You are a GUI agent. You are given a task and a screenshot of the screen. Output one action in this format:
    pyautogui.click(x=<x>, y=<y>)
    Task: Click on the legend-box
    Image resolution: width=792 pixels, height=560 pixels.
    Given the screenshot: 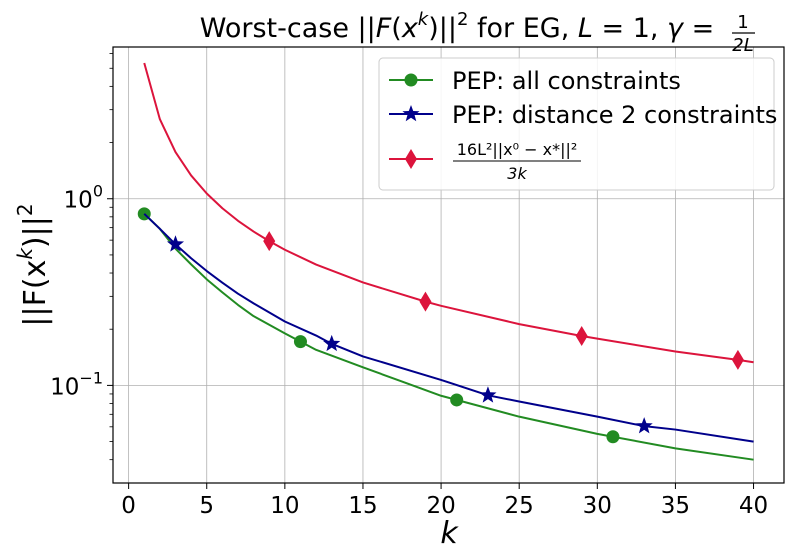 What is the action you would take?
    pyautogui.click(x=576, y=124)
    